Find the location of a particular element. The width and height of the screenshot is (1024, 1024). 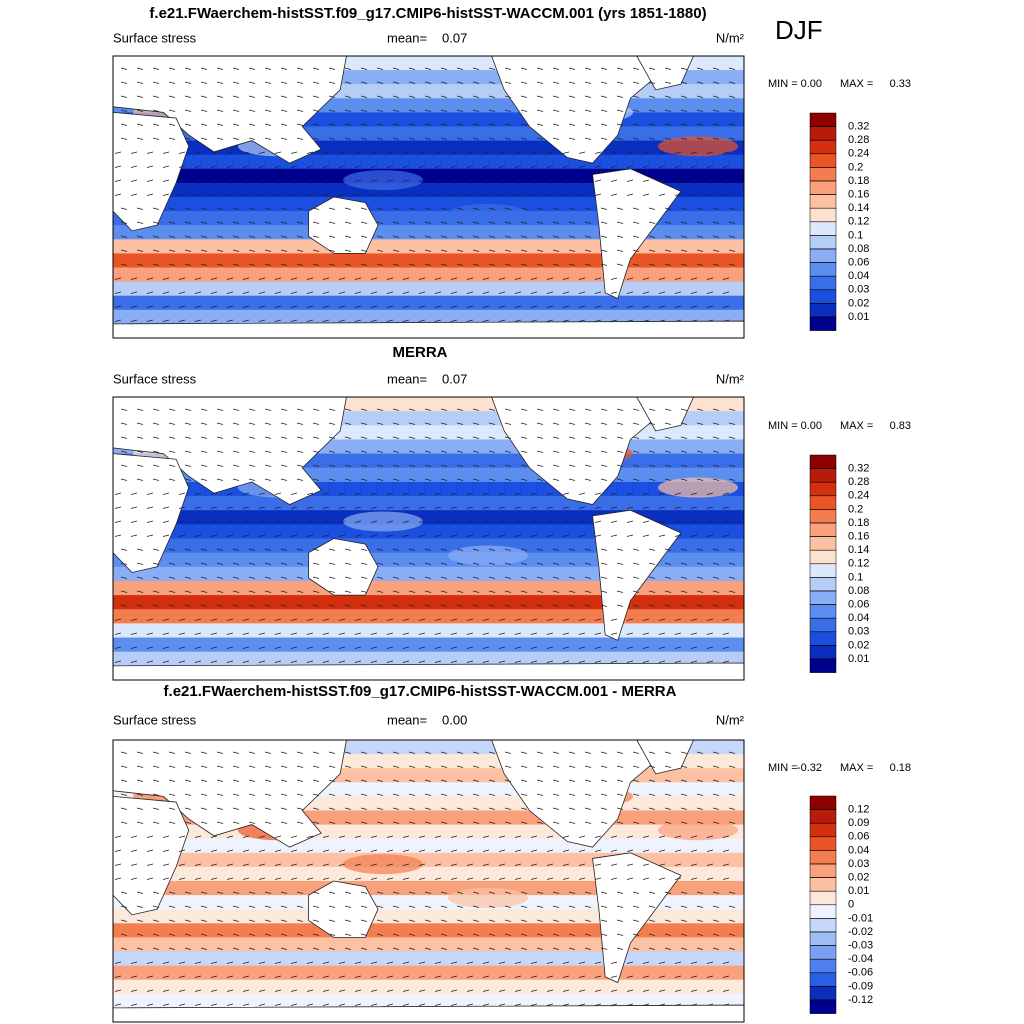

colorbar-label: -0.01 is located at coordinates (860, 918).